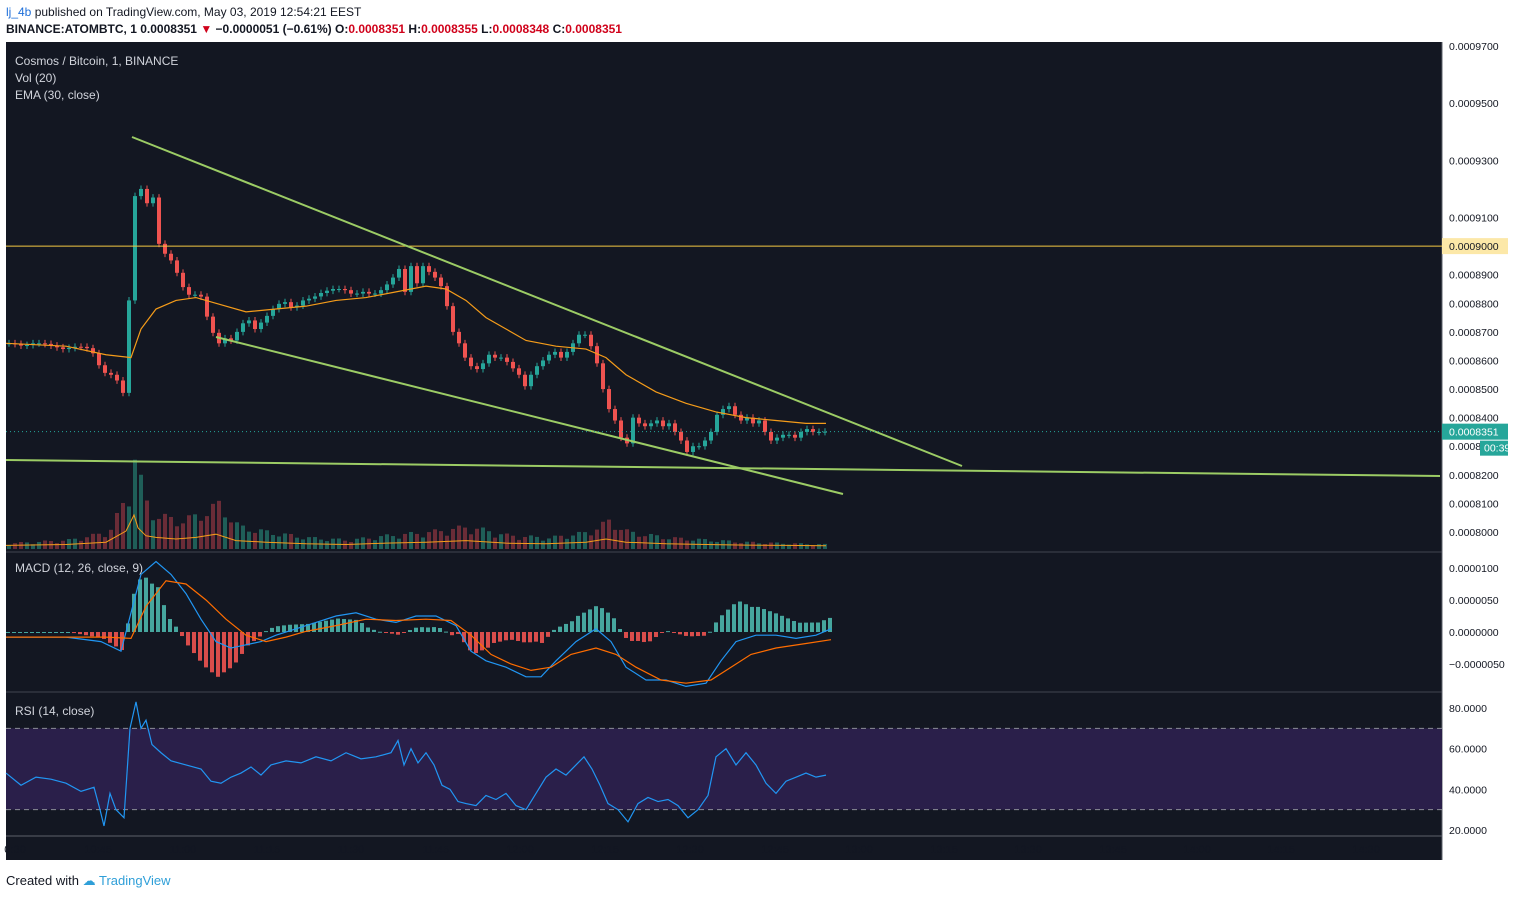  What do you see at coordinates (1474, 476) in the screenshot?
I see `price-tick-label: 0.0008200` at bounding box center [1474, 476].